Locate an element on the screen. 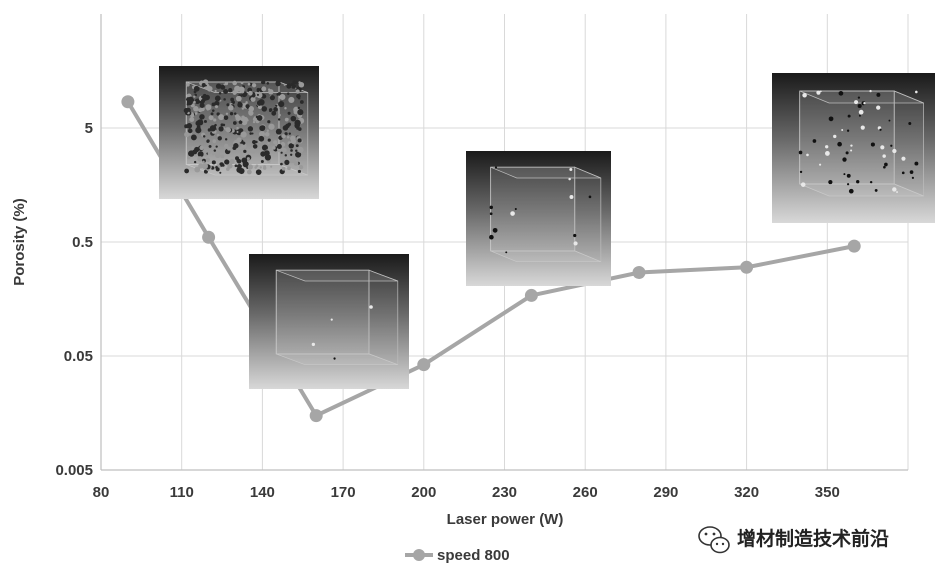 This screenshot has height=580, width=949. ct-inset-medium-porosity is located at coordinates (538, 218).